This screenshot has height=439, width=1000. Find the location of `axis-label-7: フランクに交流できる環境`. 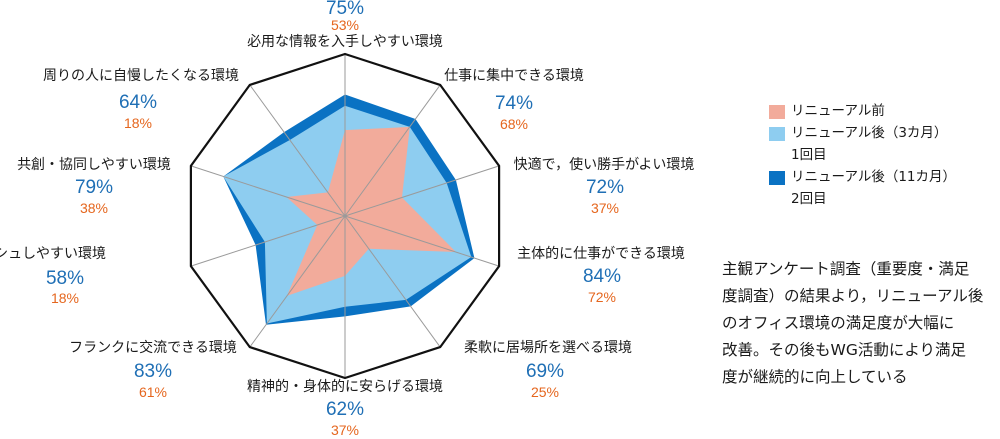

axis-label-7: フランクに交流できる環境 is located at coordinates (153, 347).